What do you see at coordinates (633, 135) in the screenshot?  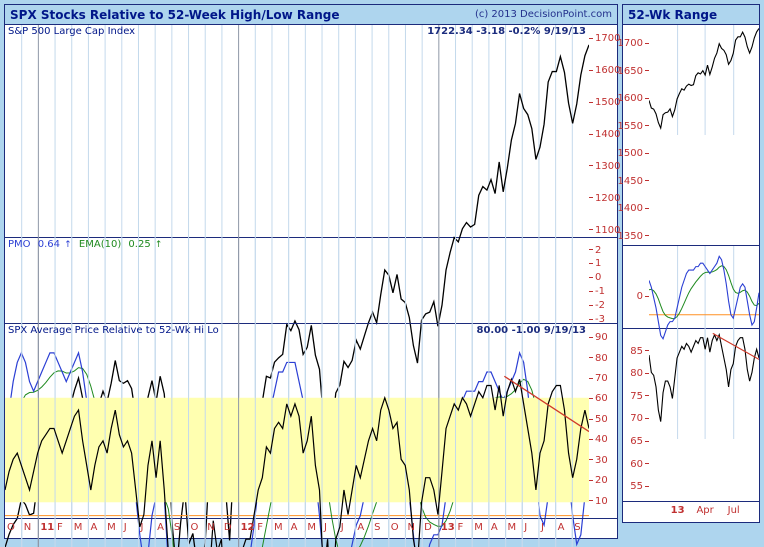 I see `sidebar-price-y-axis: 1700 1650 1600 1550 1500 1450 1400 1350` at bounding box center [633, 135].